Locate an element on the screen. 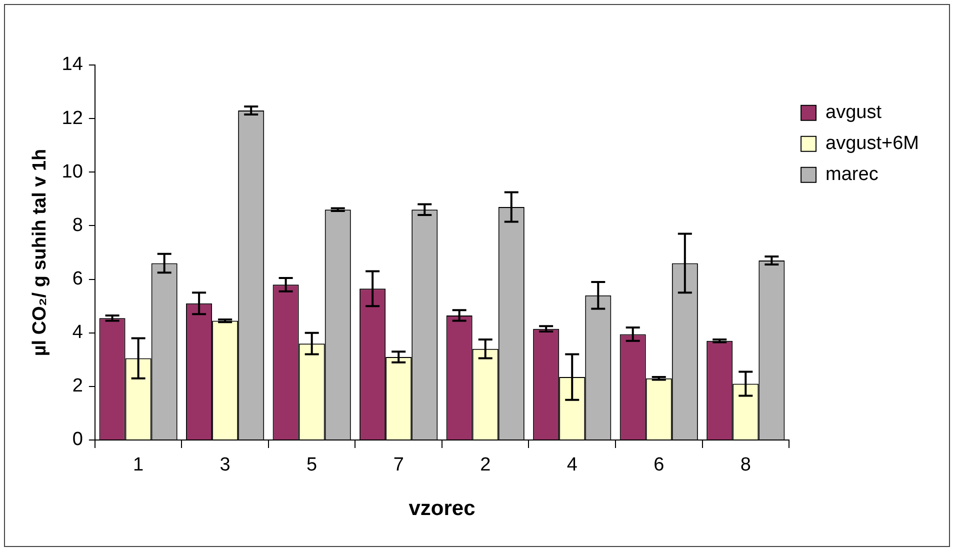 This screenshot has width=956, height=553. x-tick-label: 4 is located at coordinates (572, 465).